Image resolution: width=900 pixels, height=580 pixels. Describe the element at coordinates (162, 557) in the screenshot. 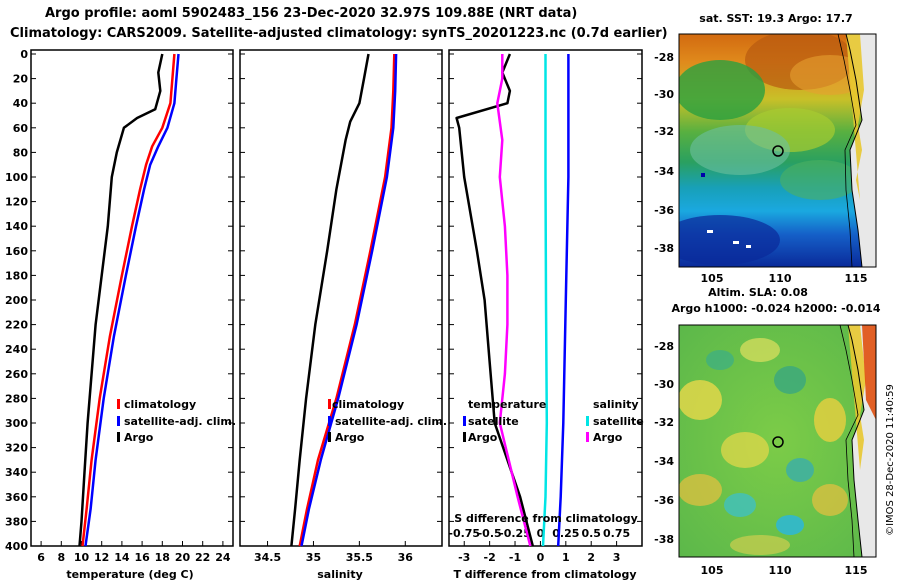

I see `x-tick-label: 18` at that location.